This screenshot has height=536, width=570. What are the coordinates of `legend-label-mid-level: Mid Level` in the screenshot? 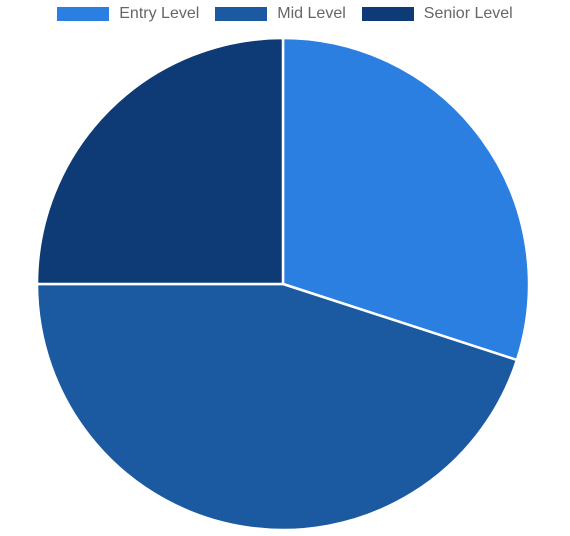 It's located at (311, 13).